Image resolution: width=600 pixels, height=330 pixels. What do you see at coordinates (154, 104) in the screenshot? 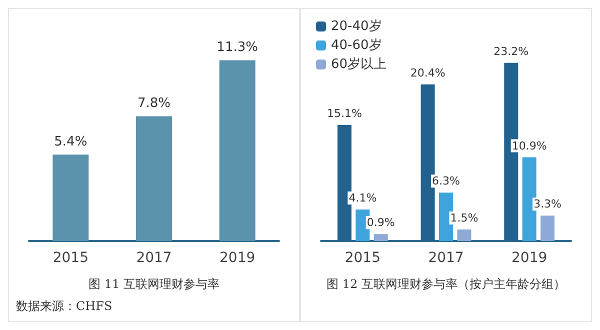
I see `data-label: 7.8%` at bounding box center [154, 104].